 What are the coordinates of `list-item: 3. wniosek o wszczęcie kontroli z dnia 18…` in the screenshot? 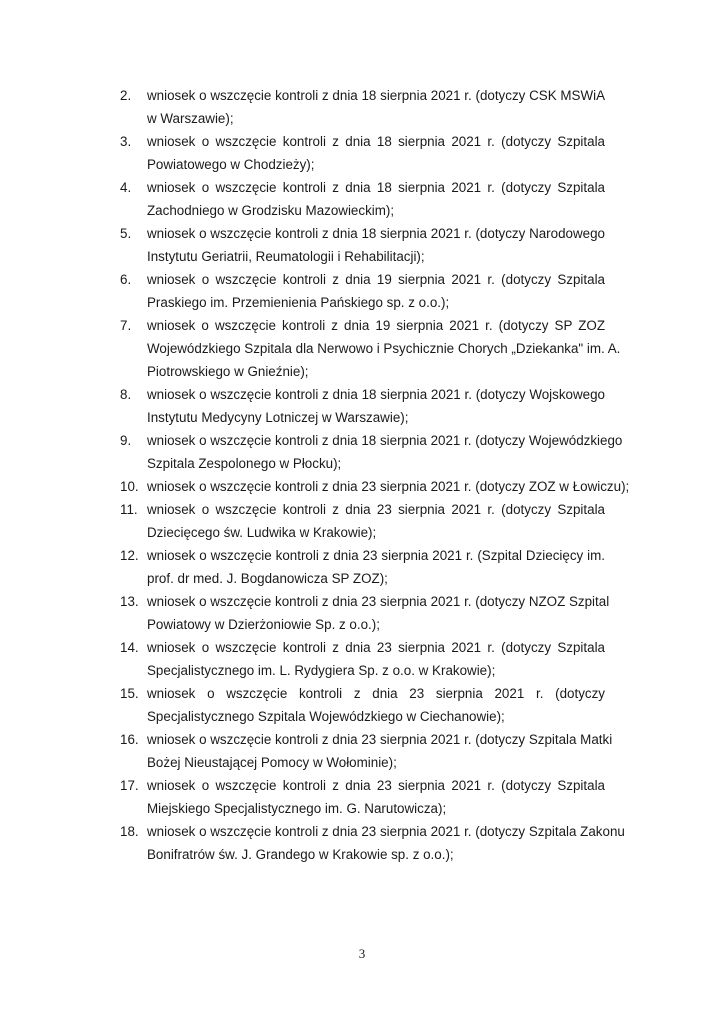 It's located at (362, 153).